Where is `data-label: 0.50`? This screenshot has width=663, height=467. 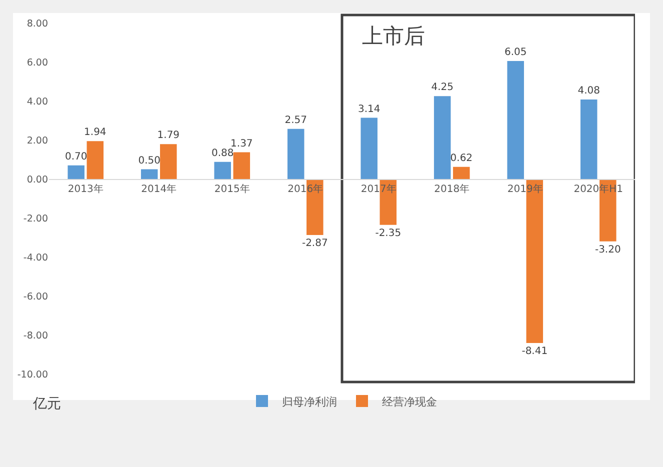
data-label: 0.50 is located at coordinates (149, 160).